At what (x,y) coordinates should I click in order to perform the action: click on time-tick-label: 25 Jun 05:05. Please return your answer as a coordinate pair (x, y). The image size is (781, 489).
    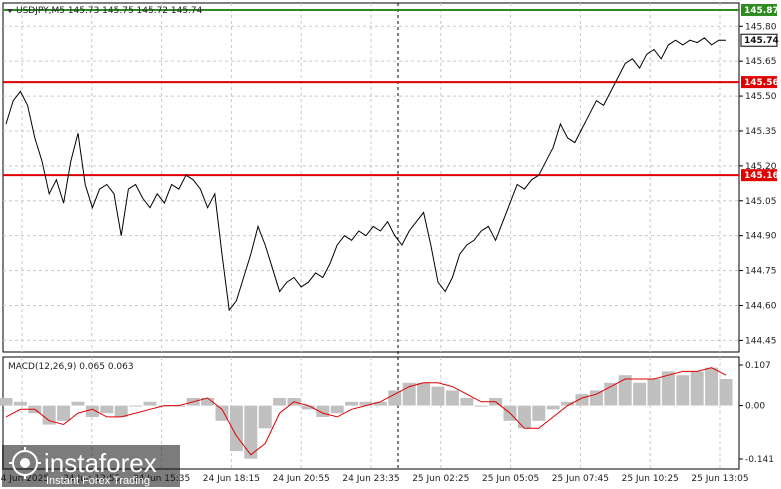
    Looking at the image, I should click on (510, 479).